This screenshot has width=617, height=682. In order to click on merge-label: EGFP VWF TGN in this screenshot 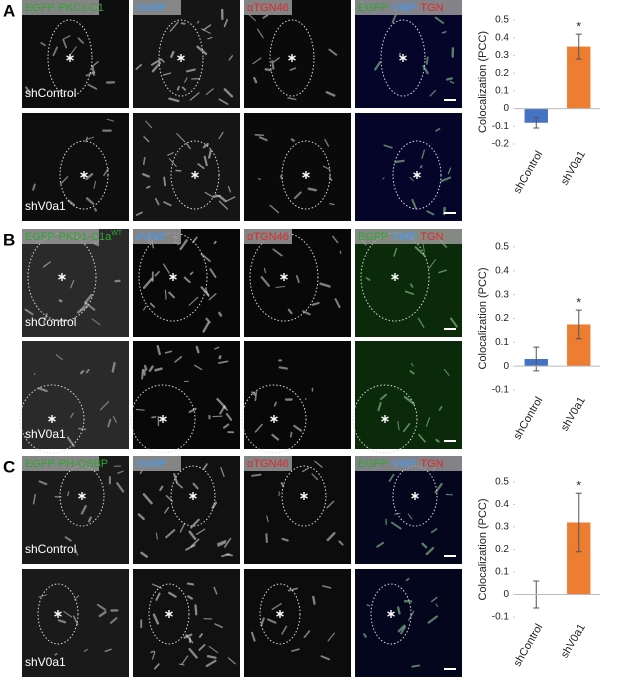, I will do `click(401, 237)`.